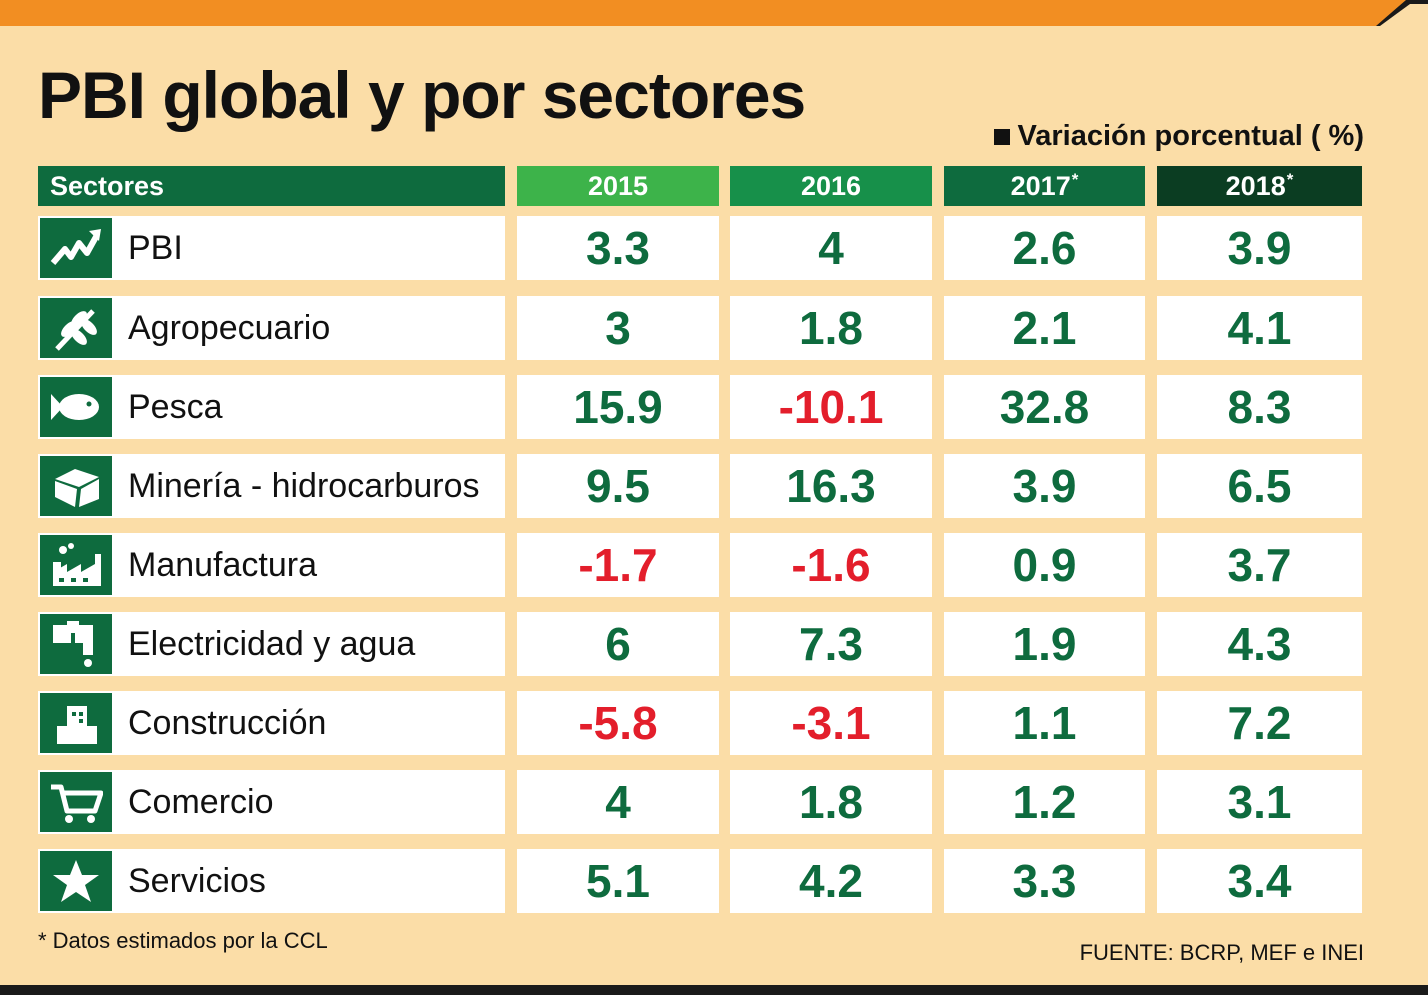  What do you see at coordinates (422, 95) in the screenshot?
I see `page-title: PBI global y por sectores` at bounding box center [422, 95].